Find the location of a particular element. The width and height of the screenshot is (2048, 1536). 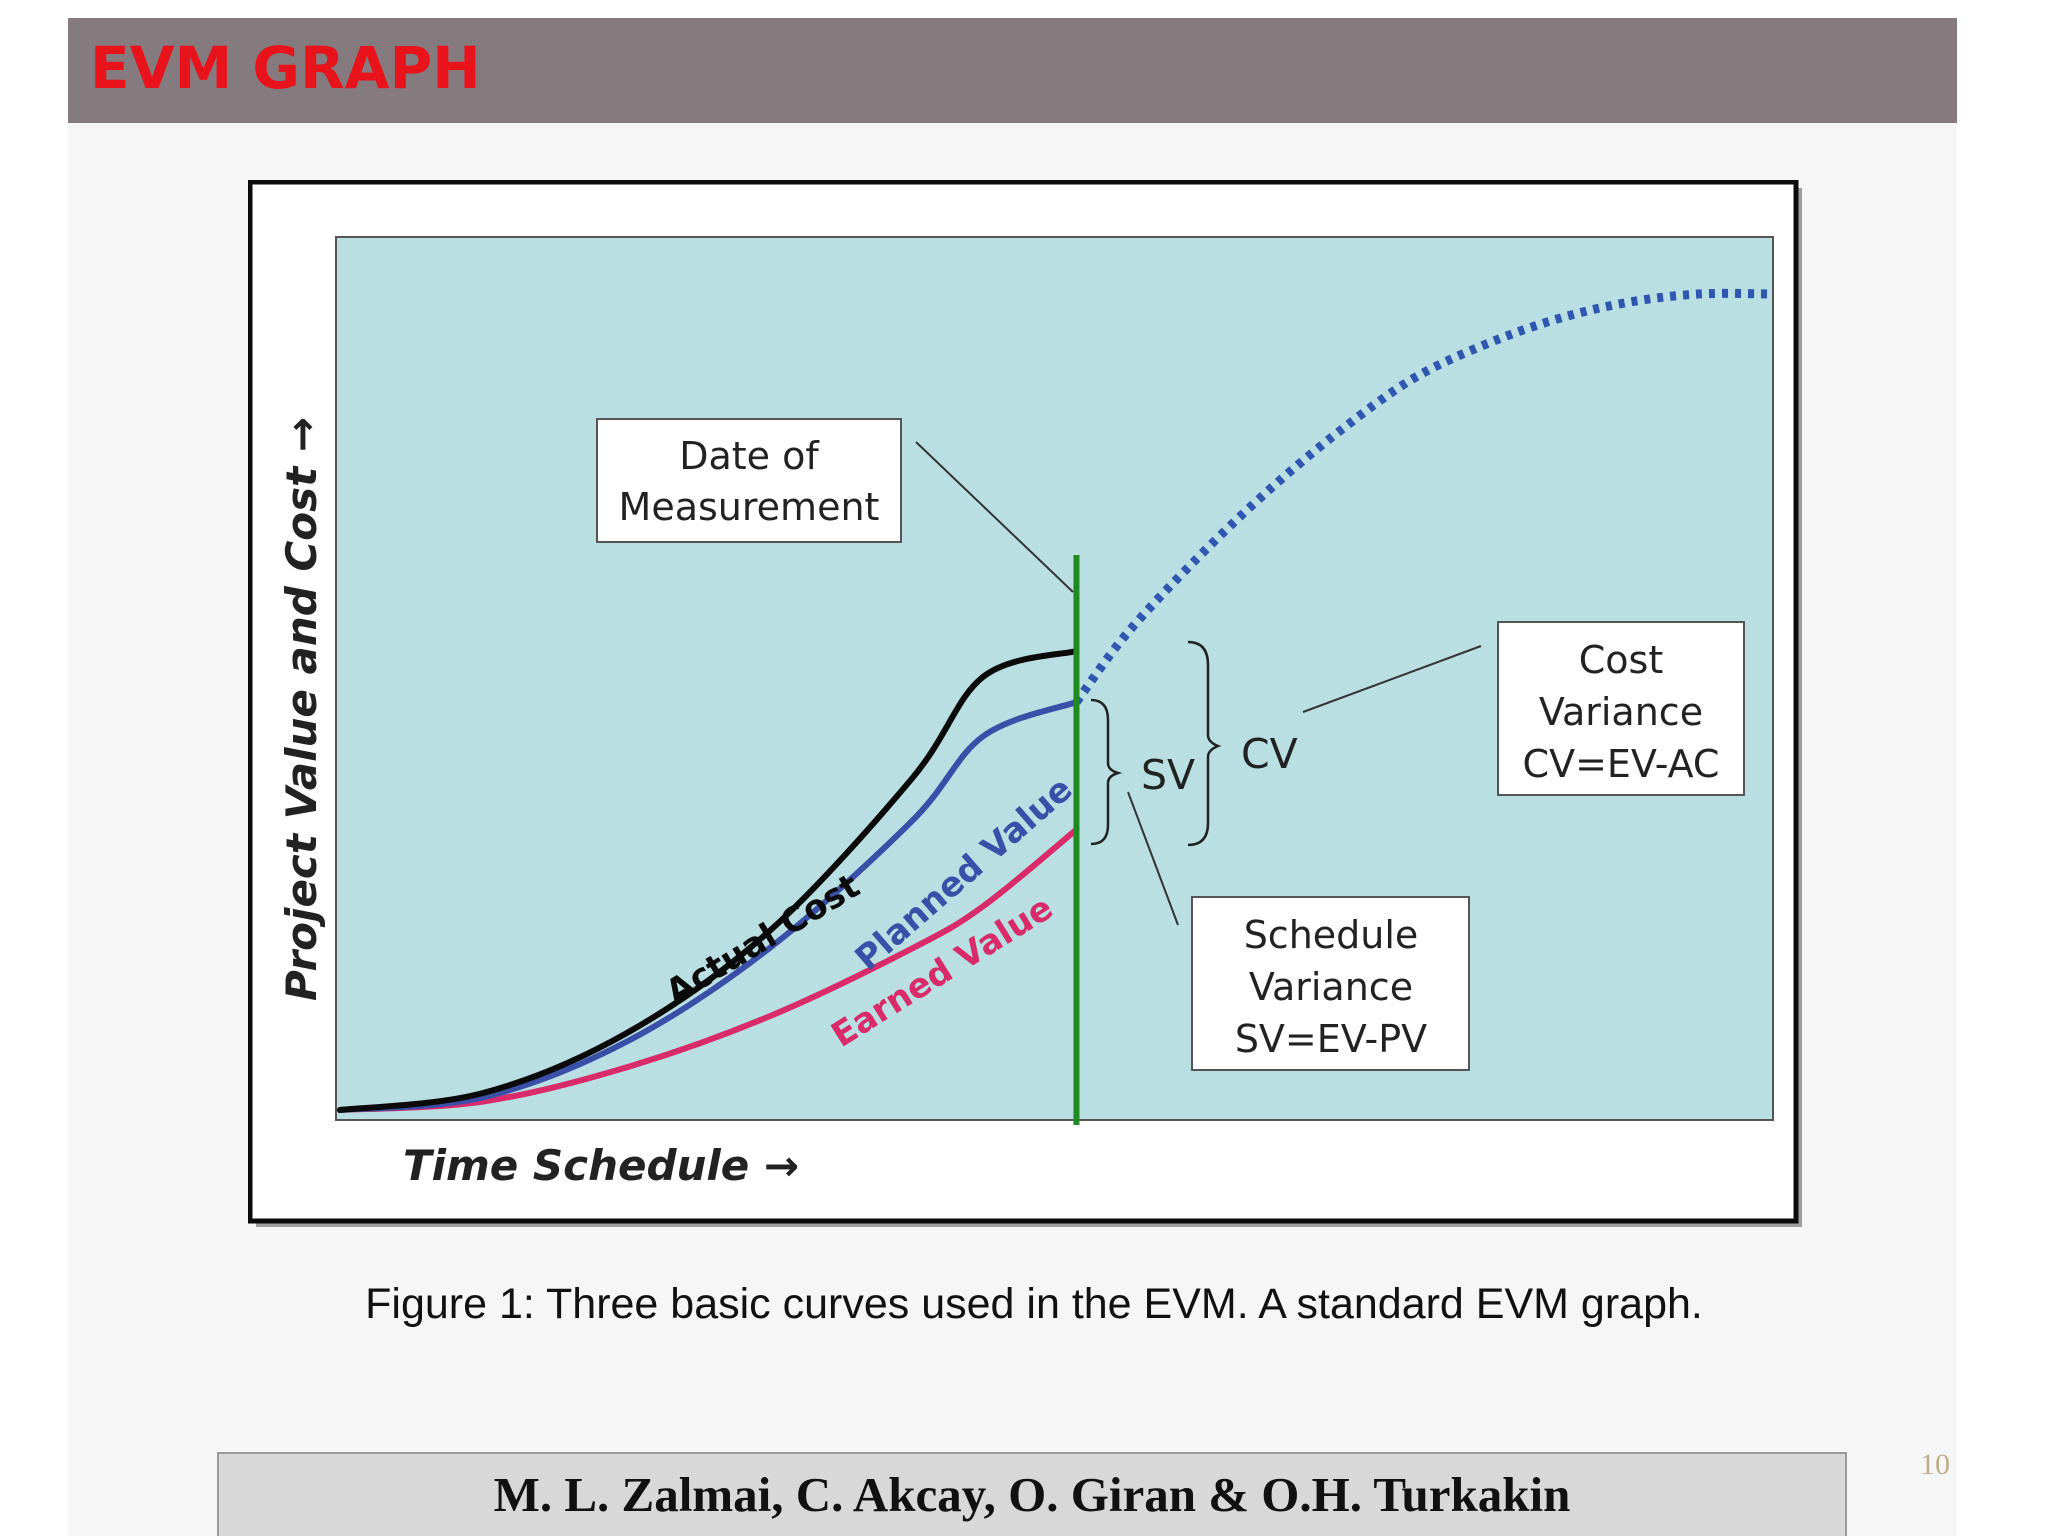

date-of-measurement-line-2: Measurement is located at coordinates (749, 507).